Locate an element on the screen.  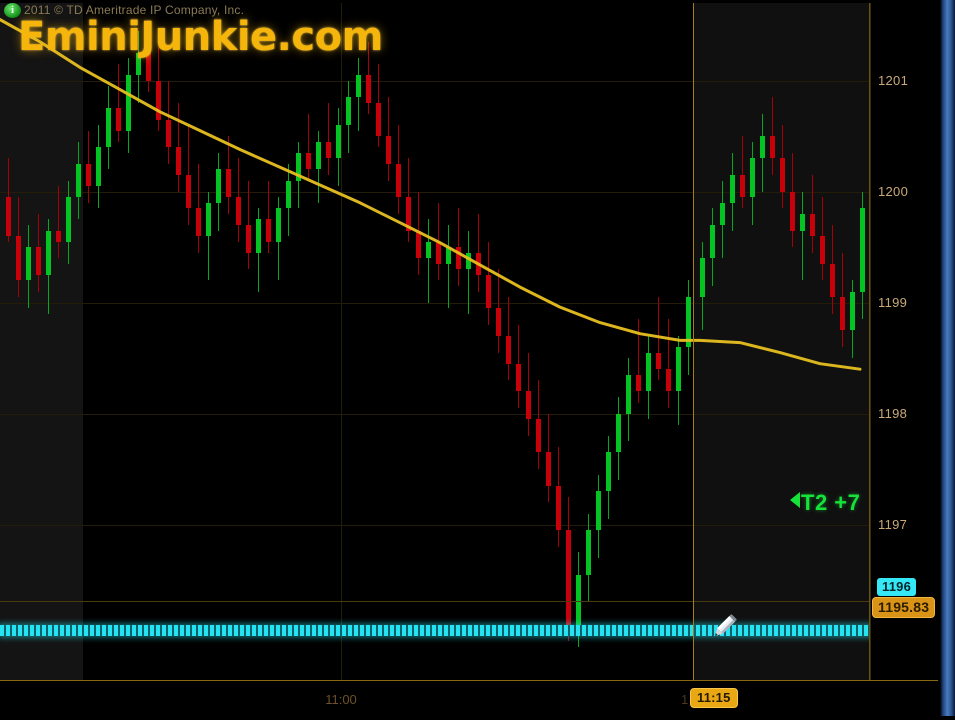
target-annotation: T2 +7 is located at coordinates (825, 503).